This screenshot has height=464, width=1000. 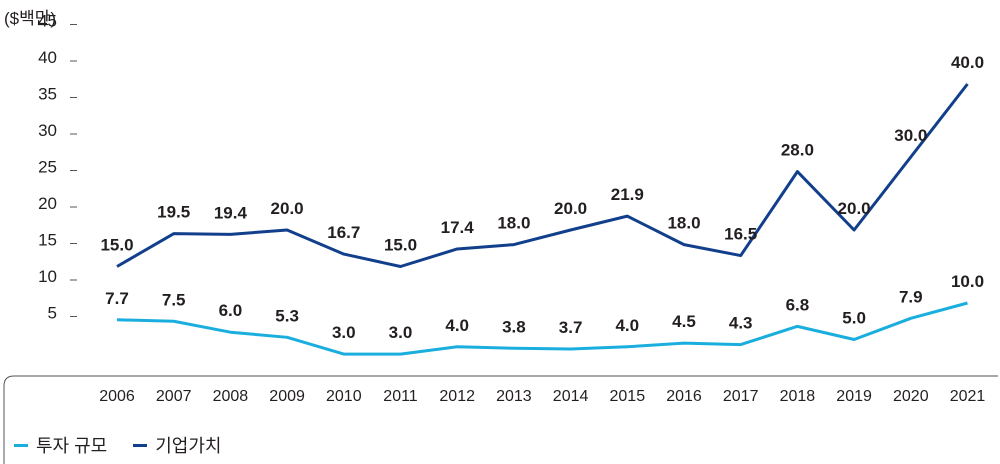 I want to click on data-label: 3.7, so click(x=571, y=327).